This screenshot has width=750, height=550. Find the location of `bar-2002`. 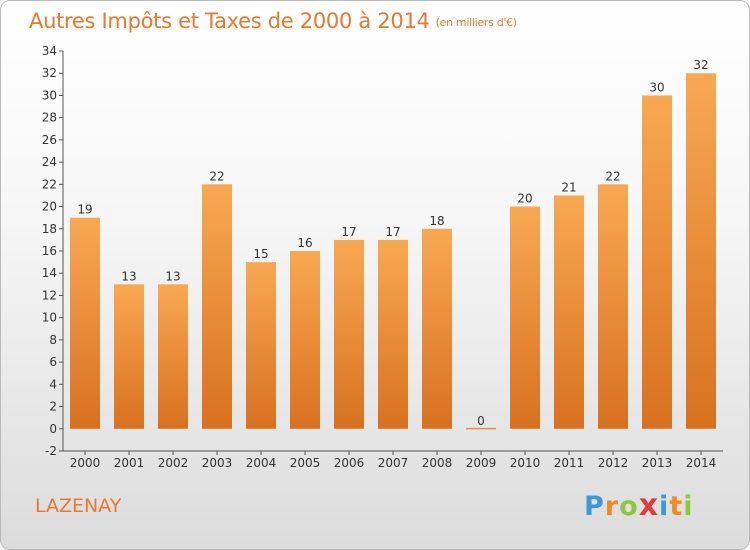

bar-2002 is located at coordinates (173, 356).